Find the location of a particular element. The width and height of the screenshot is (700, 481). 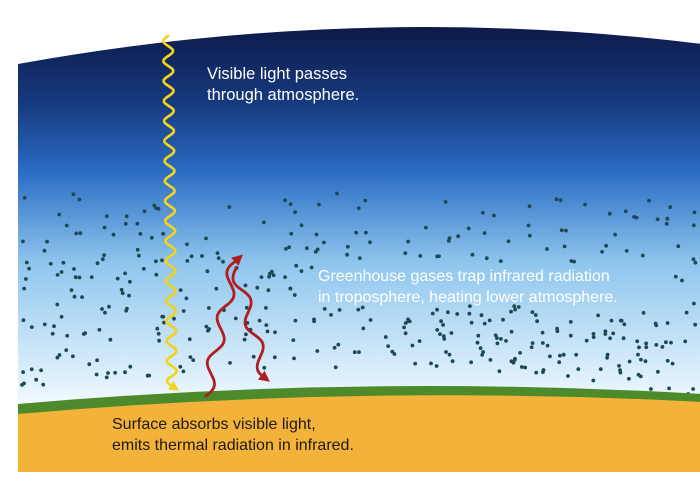

surface-label-line-1: Surface absorbs visible light, is located at coordinates (214, 424).